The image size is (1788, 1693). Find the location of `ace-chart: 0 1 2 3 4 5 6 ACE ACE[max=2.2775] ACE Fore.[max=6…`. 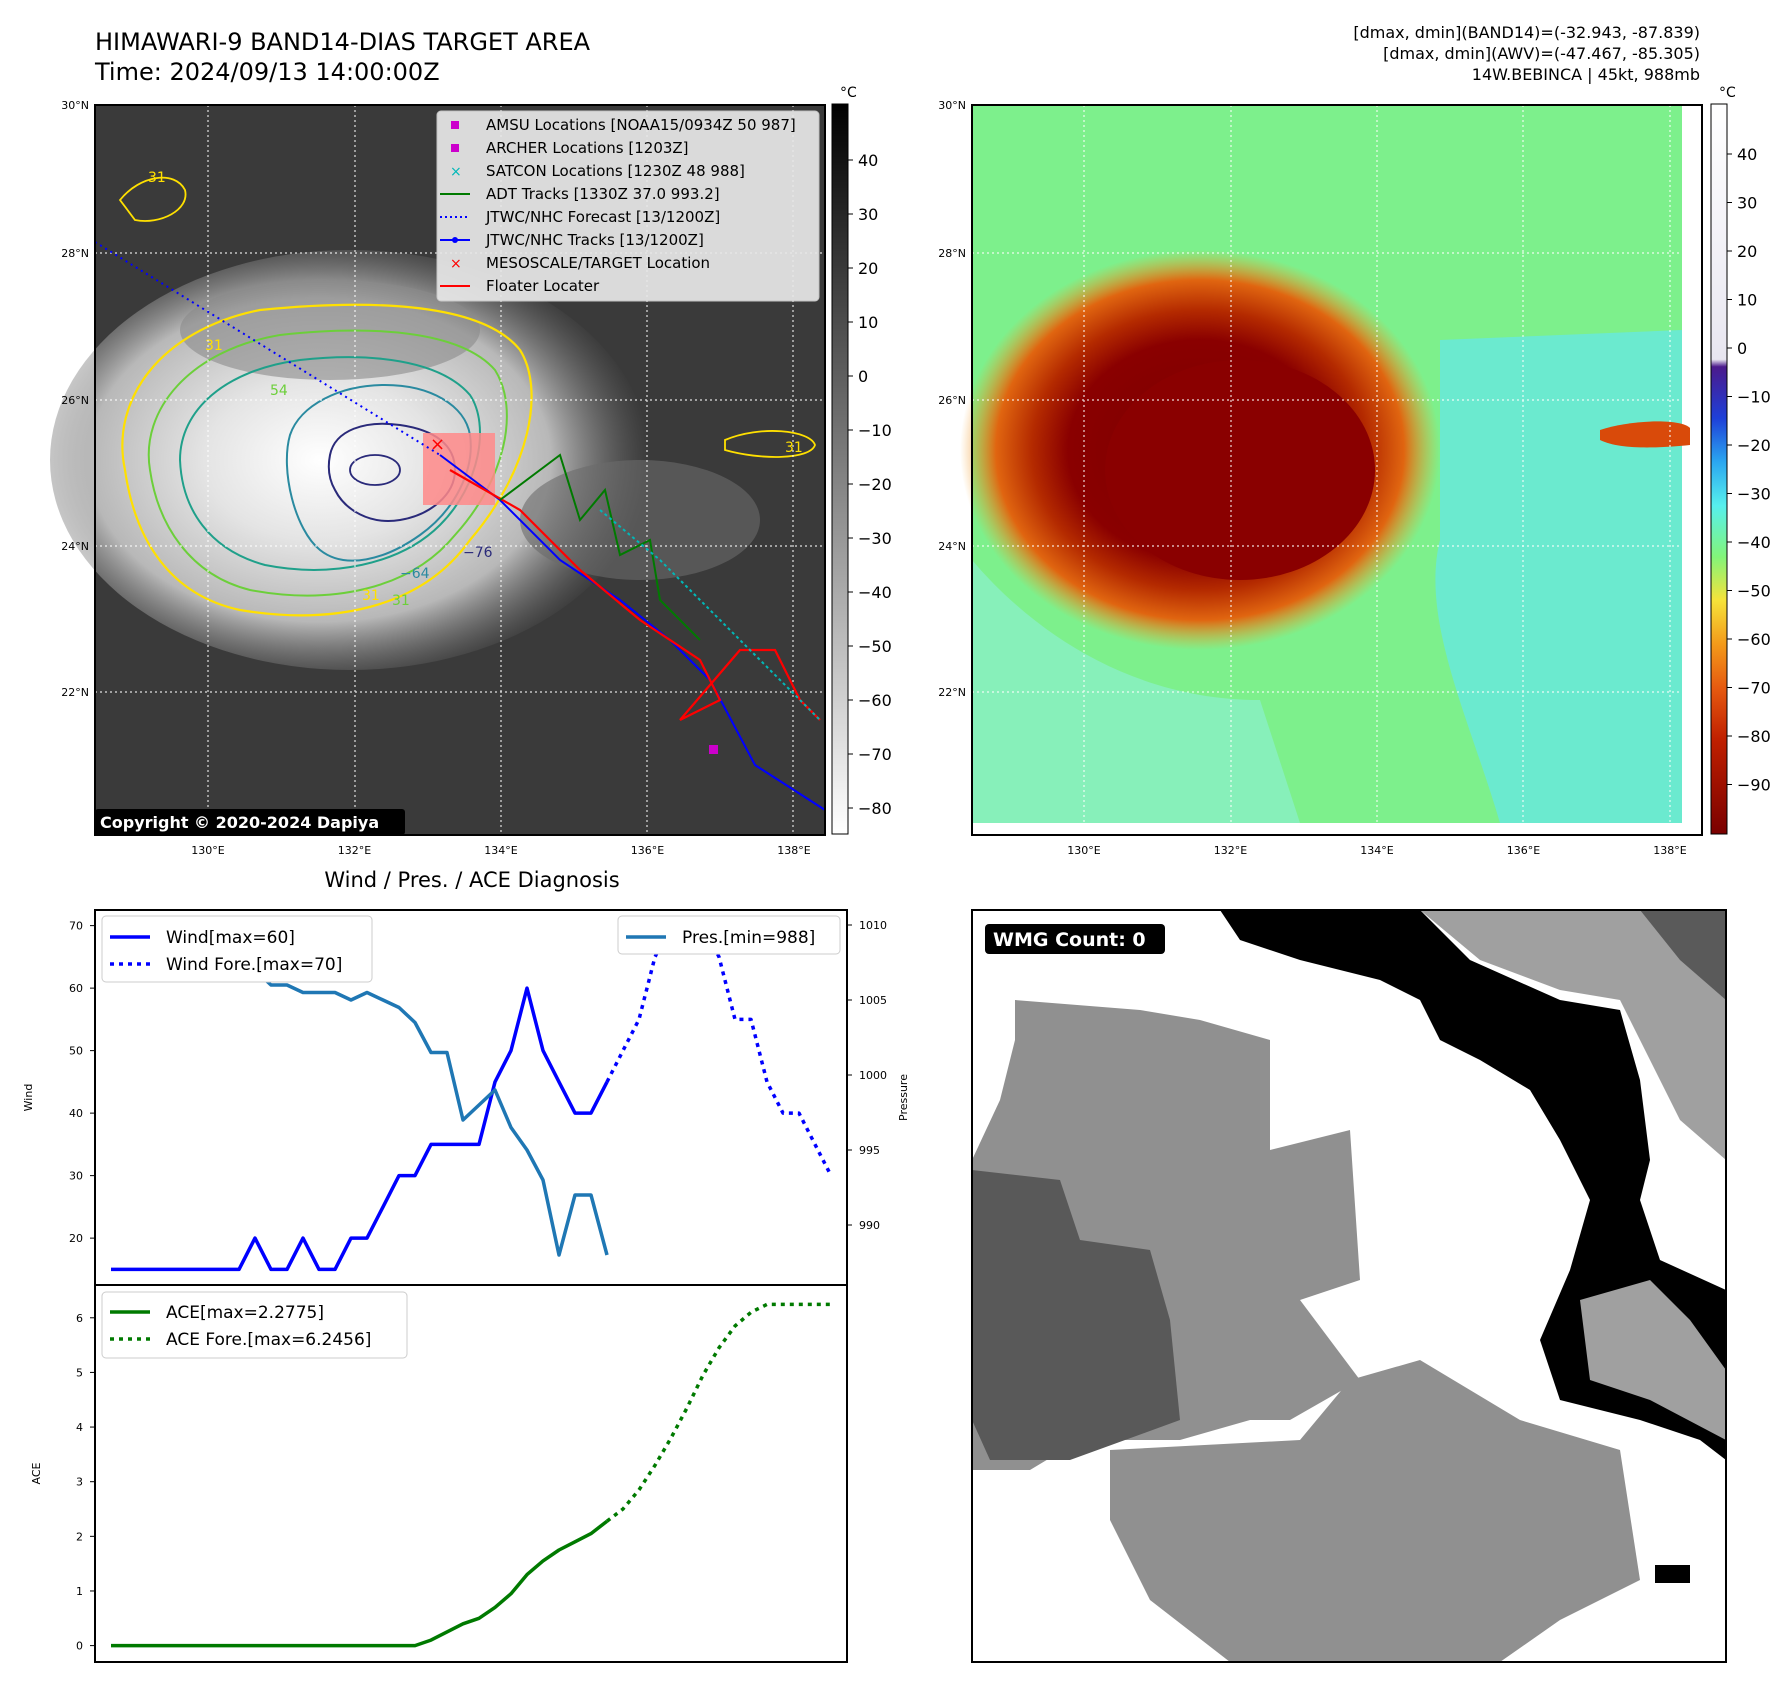

ace-chart: 0 1 2 3 4 5 6 ACE ACE[max=2.2775] ACE Fore.[max=6… is located at coordinates (439, 1473).